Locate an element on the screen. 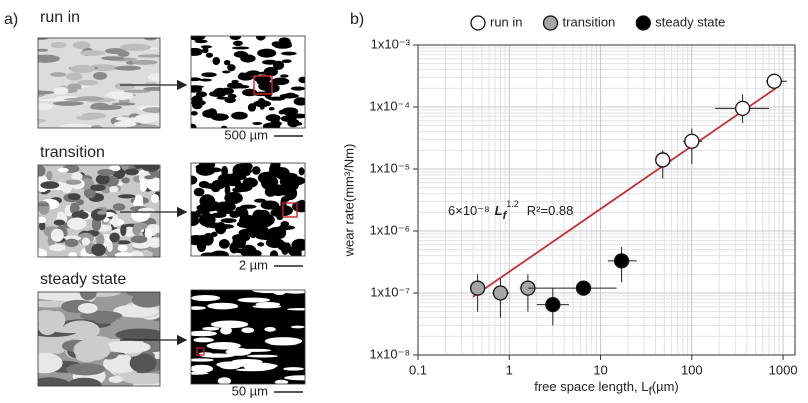  y-tick-label: 1x10⁻⁸ is located at coordinates (389, 353).